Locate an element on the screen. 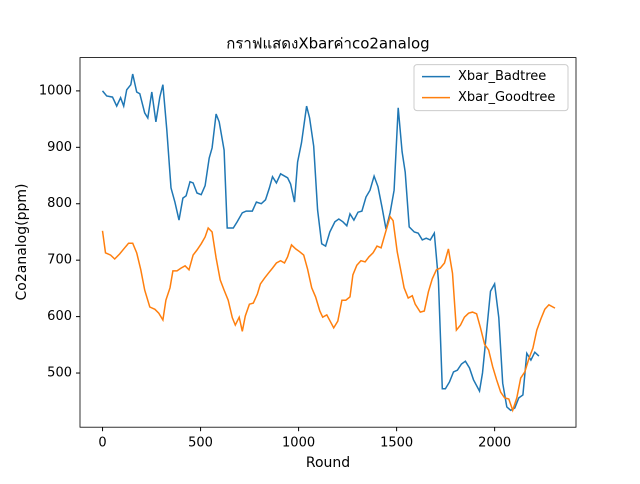 Image resolution: width=640 pixels, height=484 pixels. x-tick-label: 1500 is located at coordinates (396, 443).